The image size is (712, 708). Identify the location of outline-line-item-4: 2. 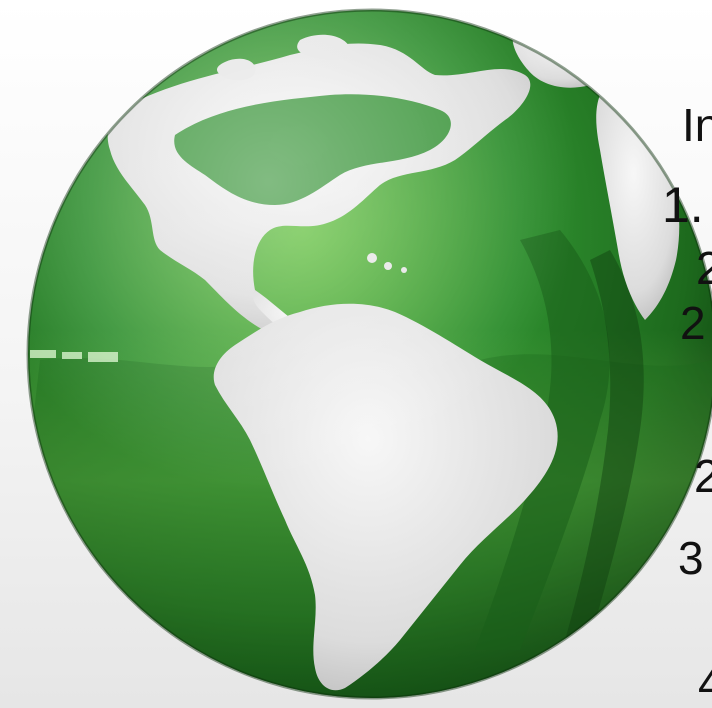
(703, 476).